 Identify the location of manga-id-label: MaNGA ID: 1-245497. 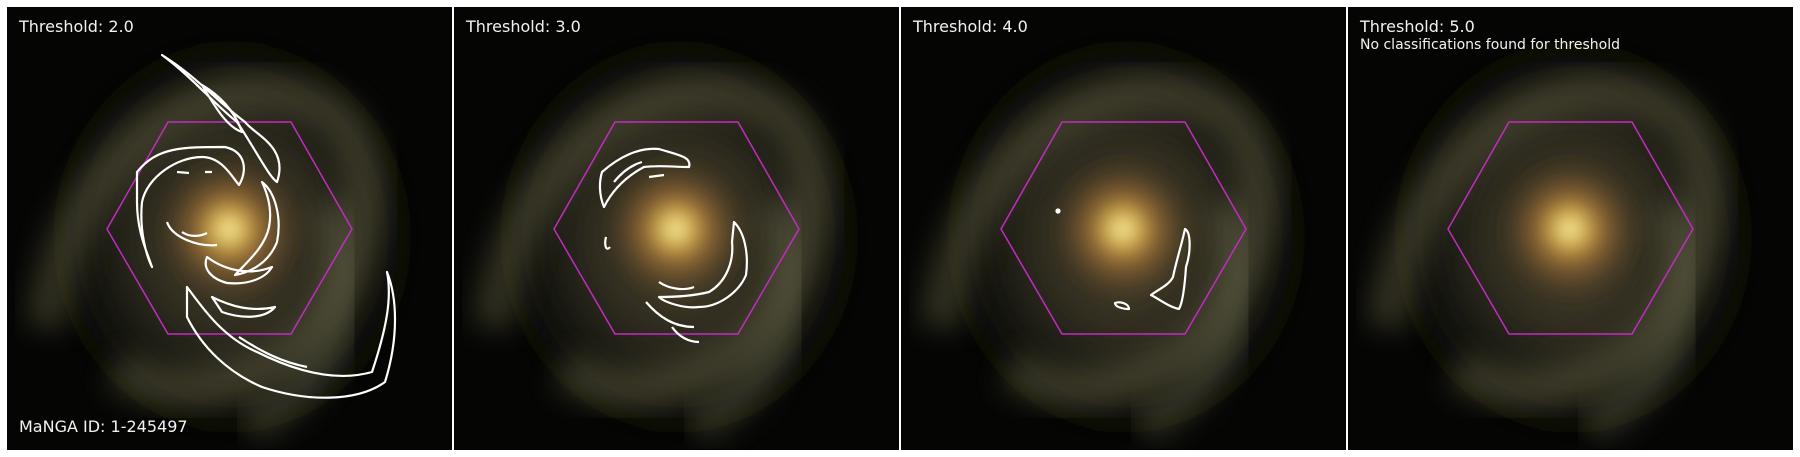
(103, 426).